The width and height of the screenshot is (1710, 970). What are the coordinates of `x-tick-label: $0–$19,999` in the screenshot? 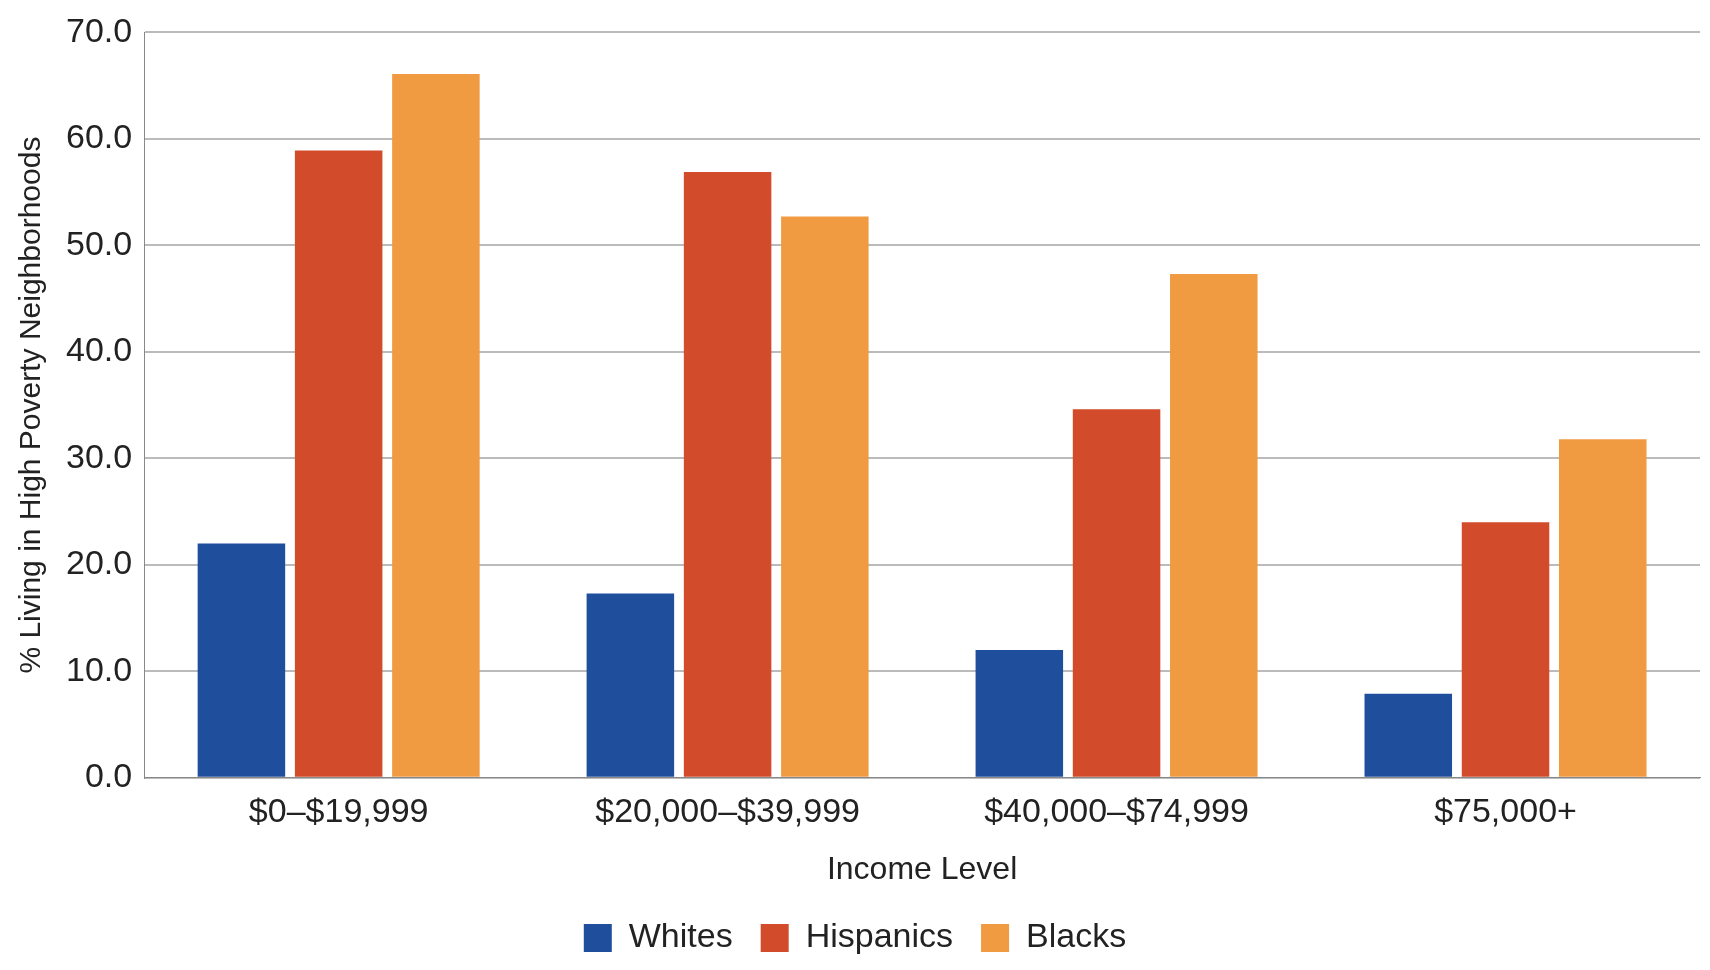 It's located at (338, 809).